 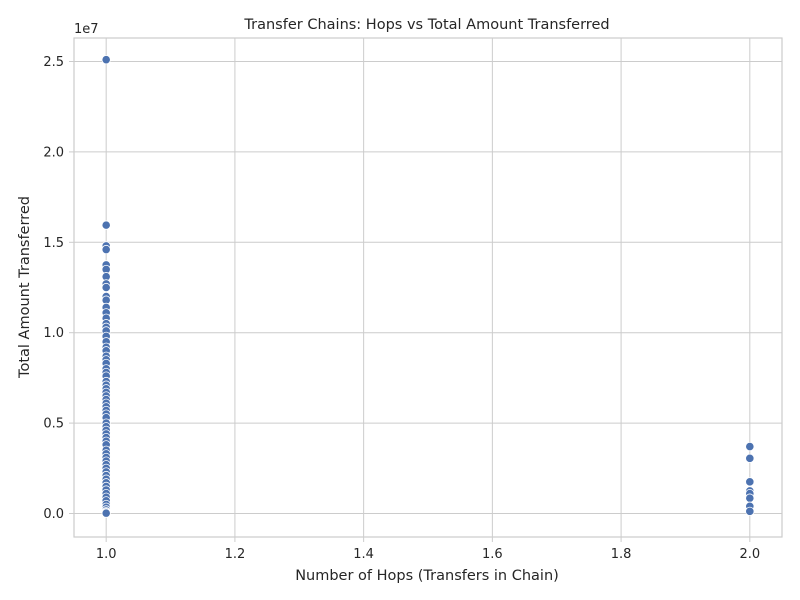 I want to click on y-axis-label: Total Amount Transferred, so click(x=25, y=287).